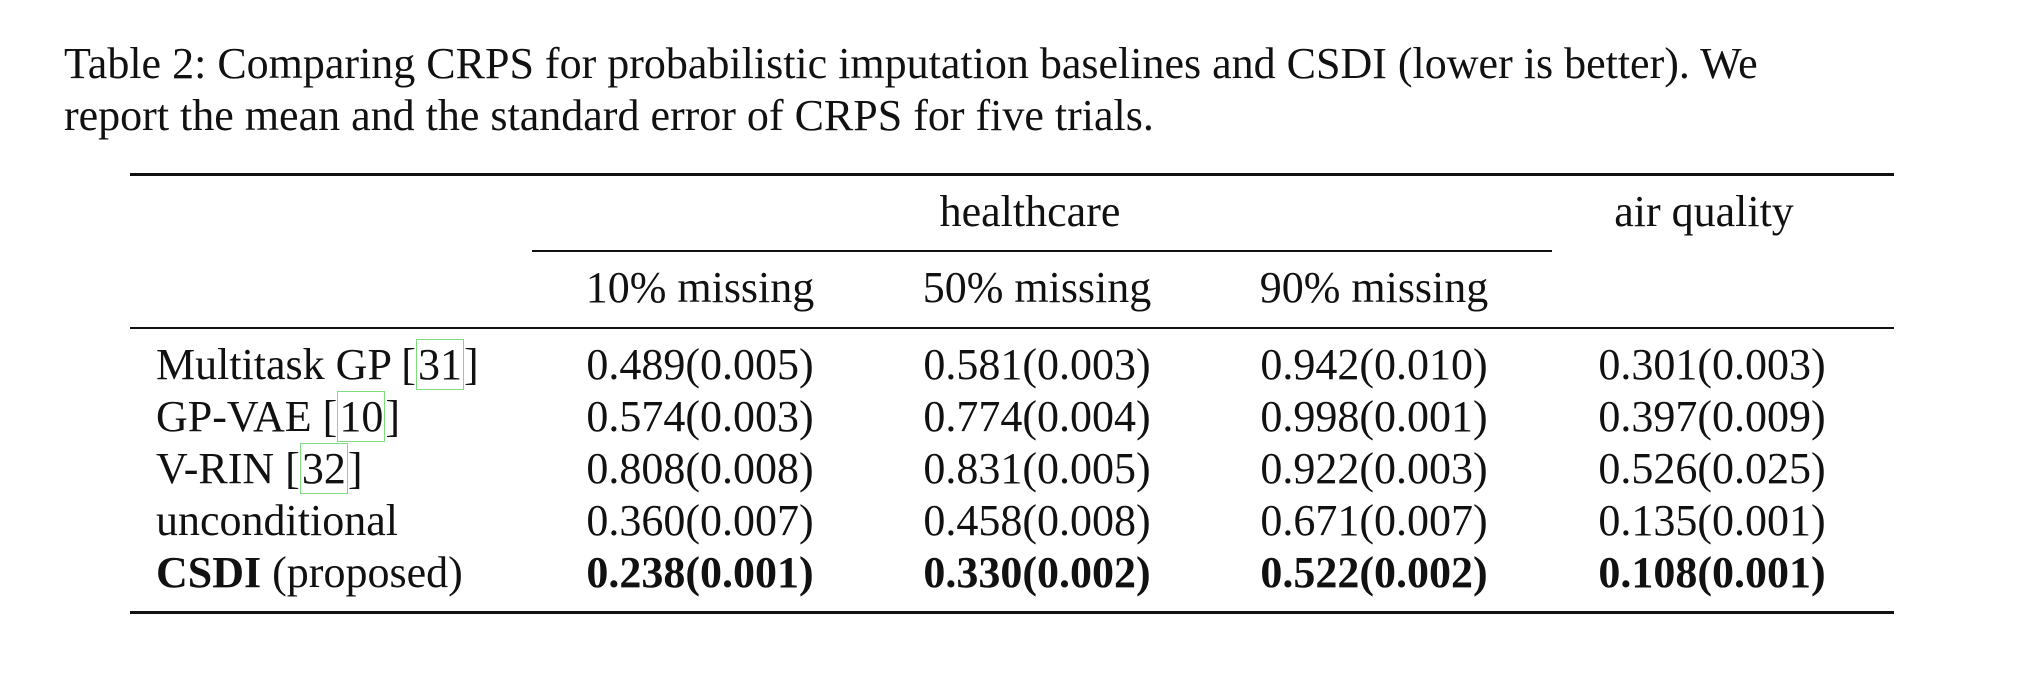  Describe the element at coordinates (1712, 468) in the screenshot. I see `cell-v-rin-air: 0.526(0.025)` at that location.